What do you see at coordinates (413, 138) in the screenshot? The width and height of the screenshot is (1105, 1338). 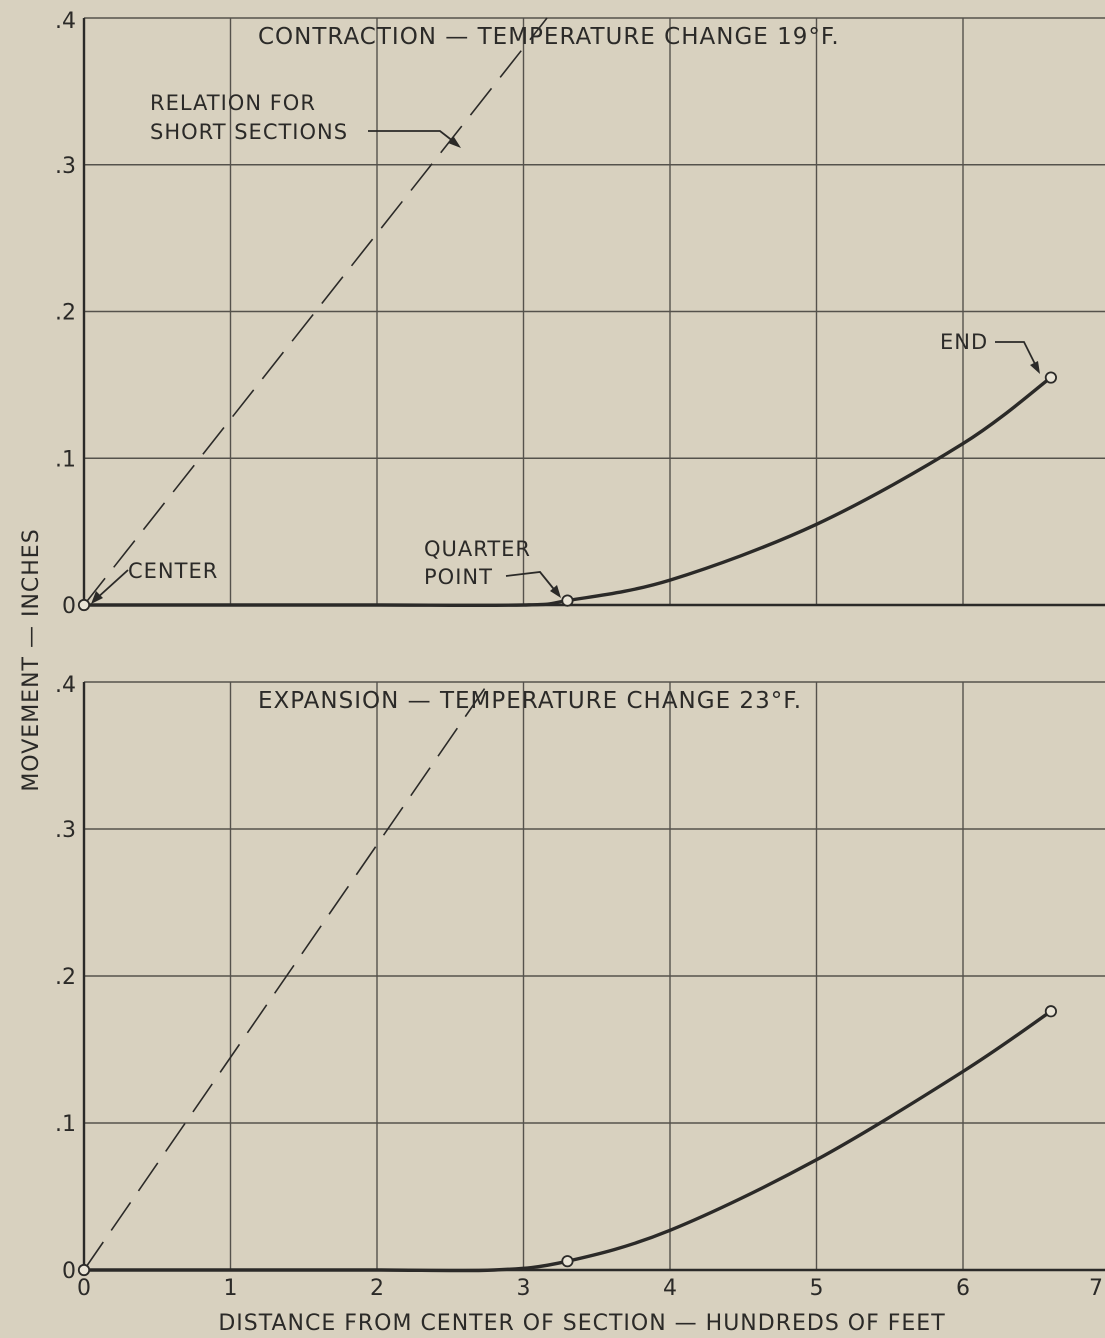 I see `short-sections-leader` at bounding box center [413, 138].